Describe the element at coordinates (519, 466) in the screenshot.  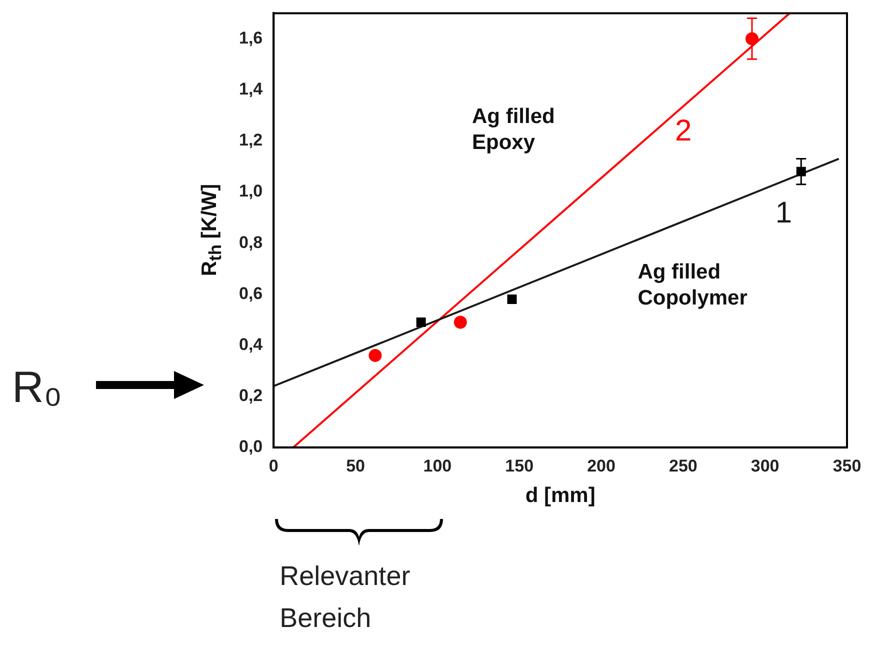
I see `x-tick-label: 150` at that location.